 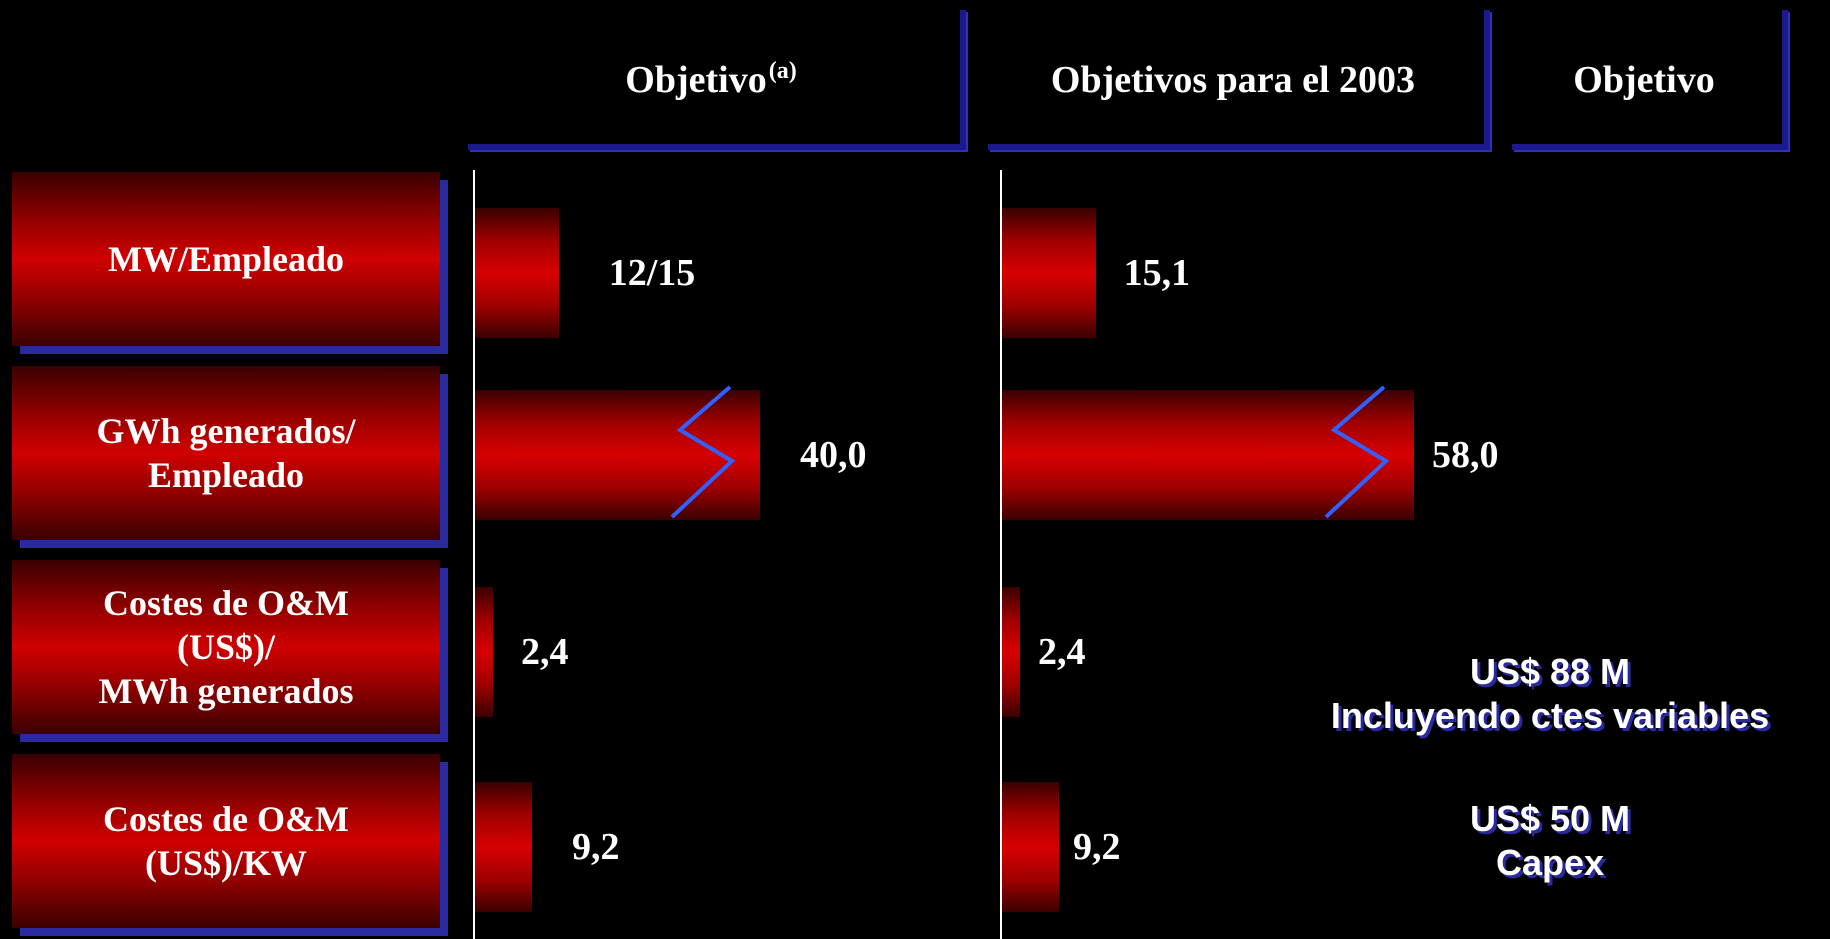 What do you see at coordinates (782, 71) in the screenshot?
I see `header-objetivo-a-footnote: (a)` at bounding box center [782, 71].